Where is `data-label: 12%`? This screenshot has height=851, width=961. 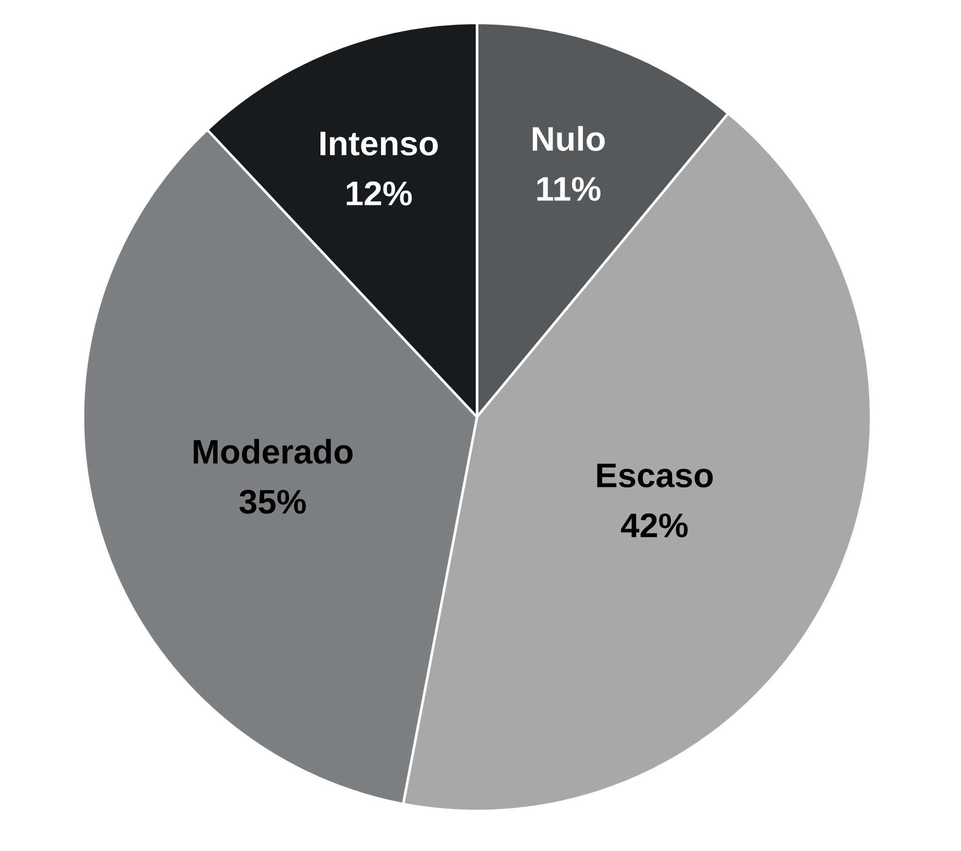
data-label: 12% is located at coordinates (379, 193).